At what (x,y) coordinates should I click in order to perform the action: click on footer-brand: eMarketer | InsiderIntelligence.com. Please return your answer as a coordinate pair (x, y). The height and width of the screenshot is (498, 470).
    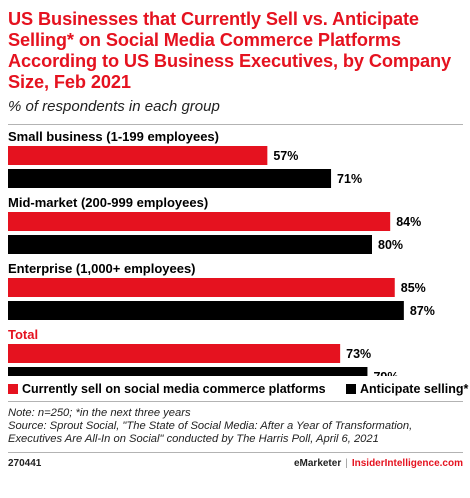
    Looking at the image, I should click on (378, 464).